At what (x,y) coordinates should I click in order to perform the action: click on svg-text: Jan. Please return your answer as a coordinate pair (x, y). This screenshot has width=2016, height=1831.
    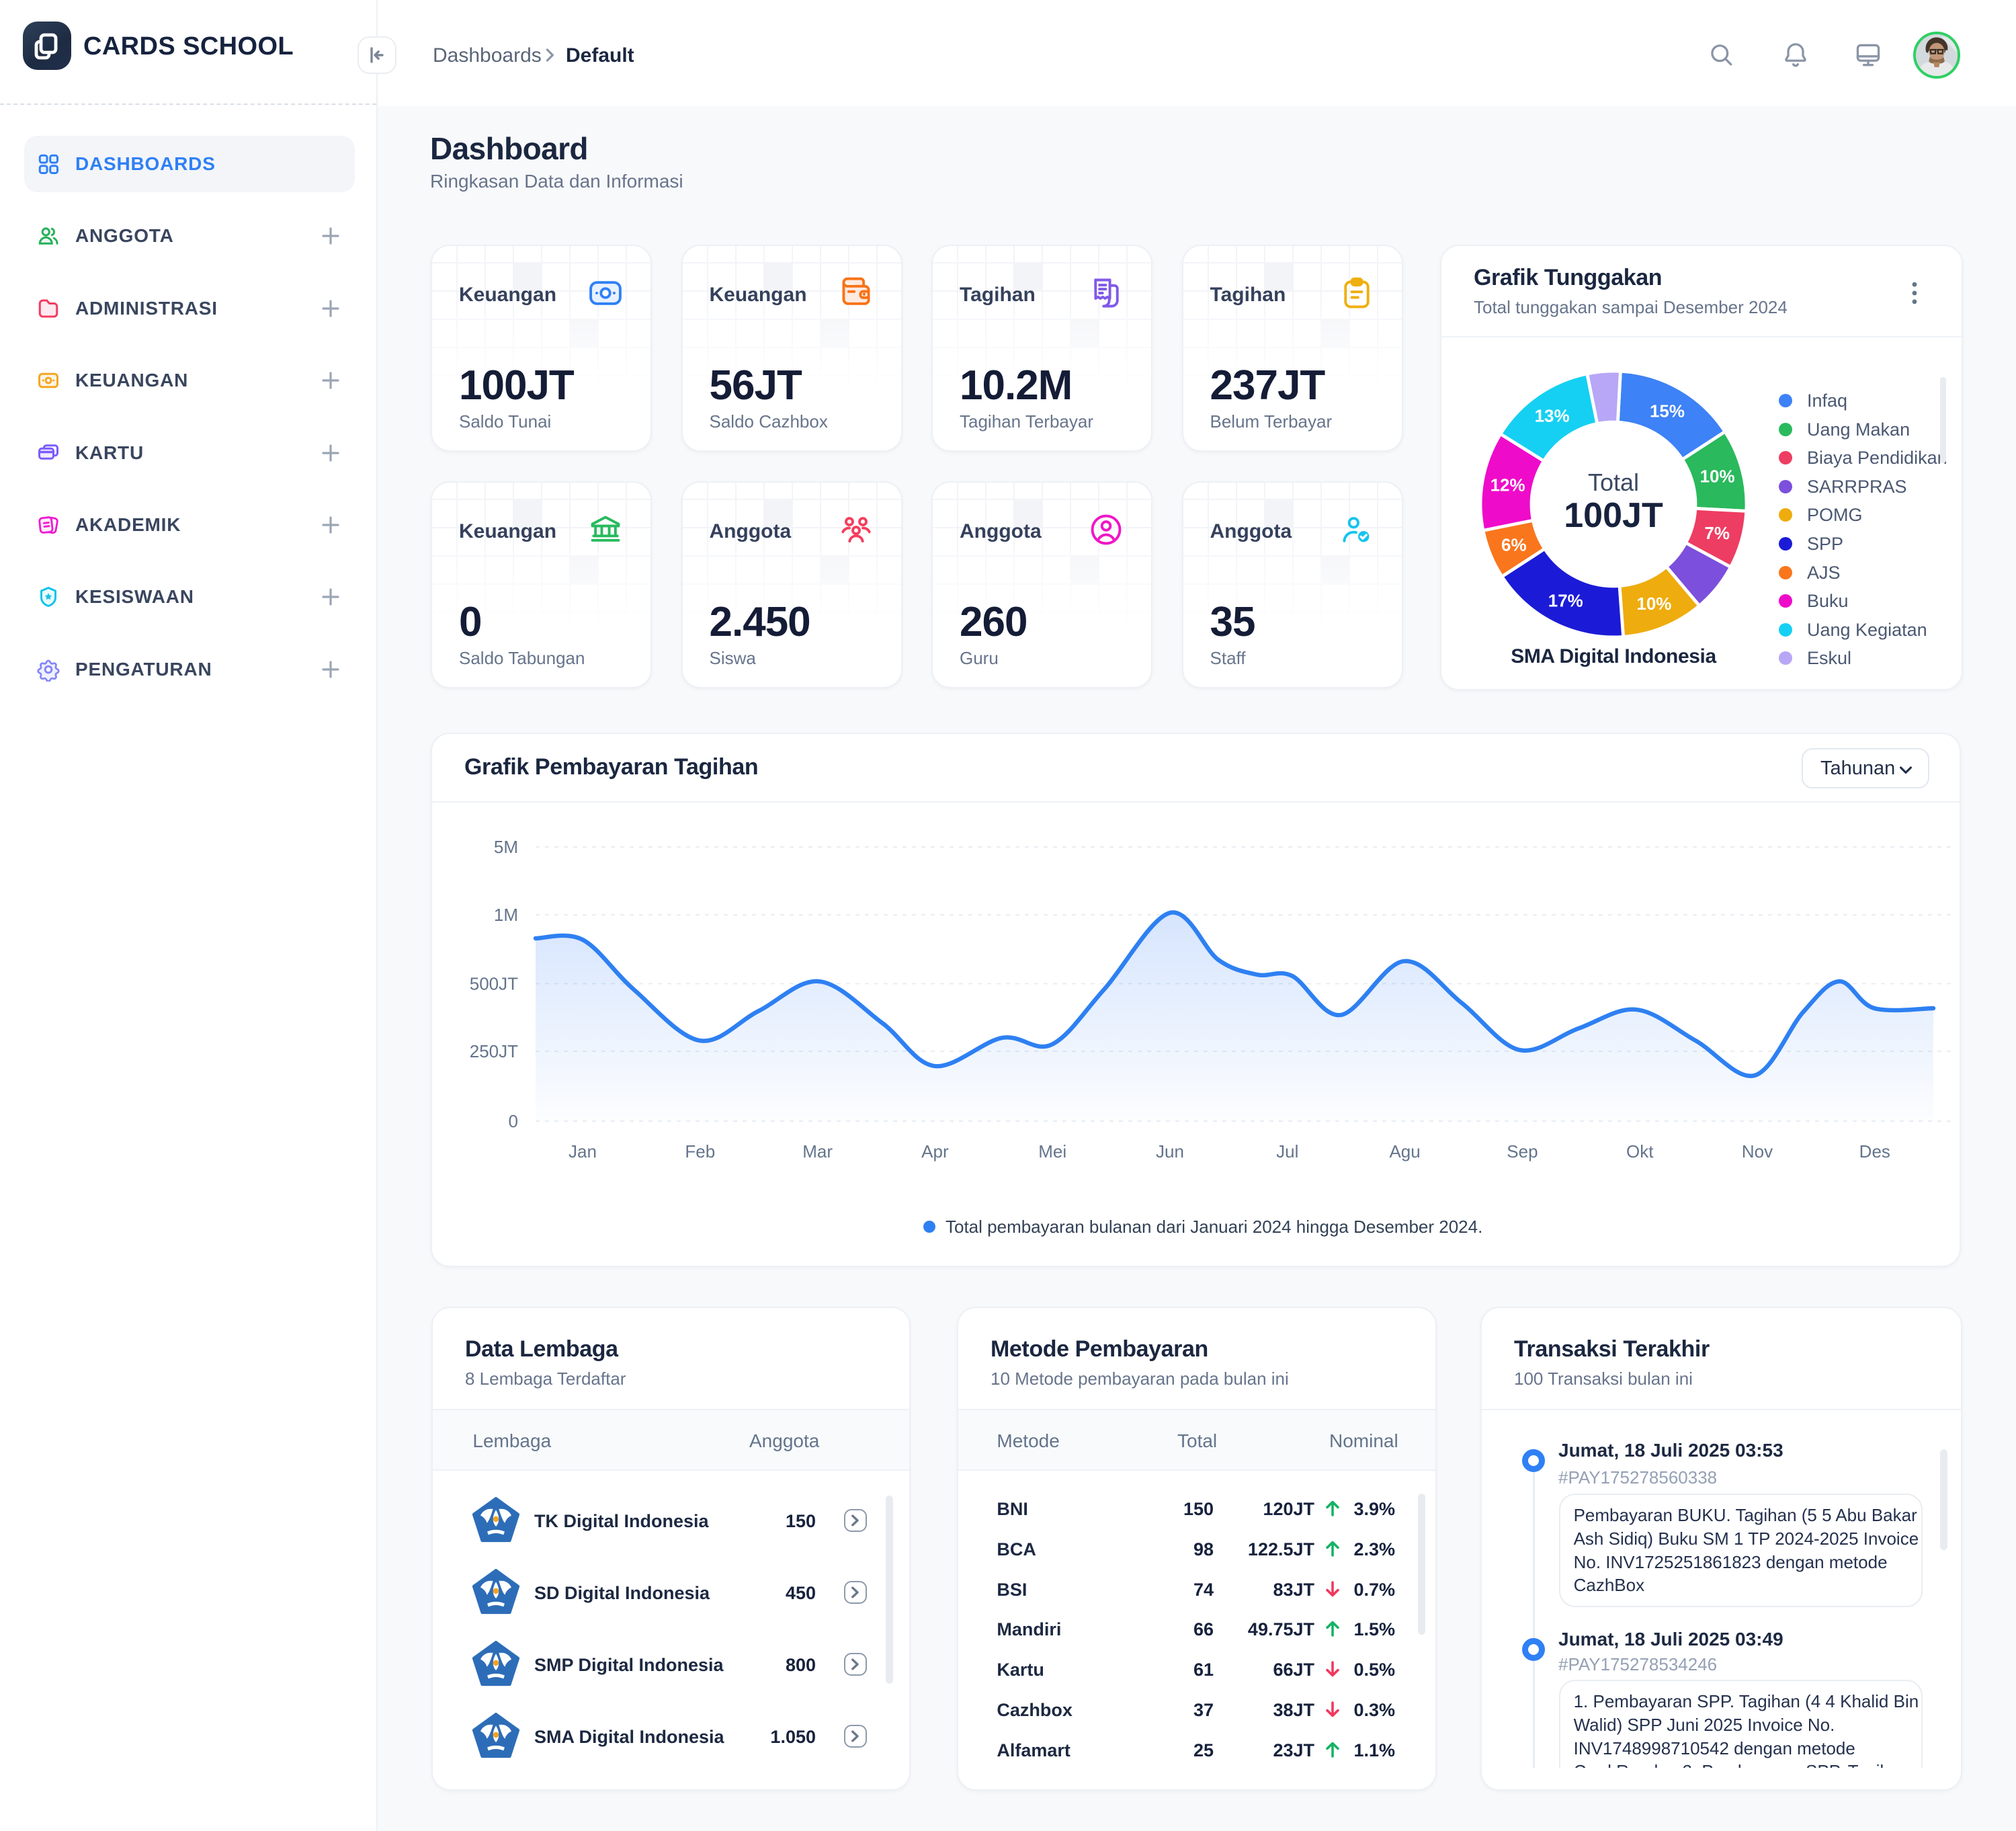
    Looking at the image, I should click on (583, 1151).